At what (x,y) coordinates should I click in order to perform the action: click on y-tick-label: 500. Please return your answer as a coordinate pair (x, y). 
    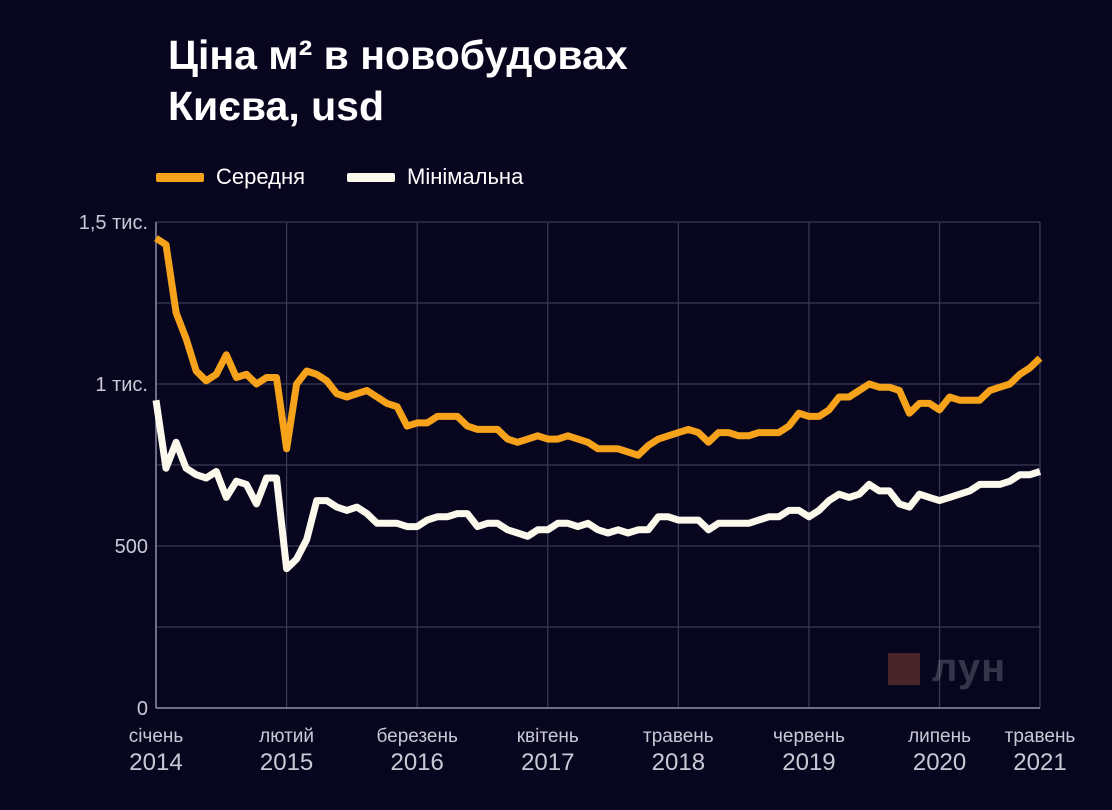
    Looking at the image, I should click on (131, 547).